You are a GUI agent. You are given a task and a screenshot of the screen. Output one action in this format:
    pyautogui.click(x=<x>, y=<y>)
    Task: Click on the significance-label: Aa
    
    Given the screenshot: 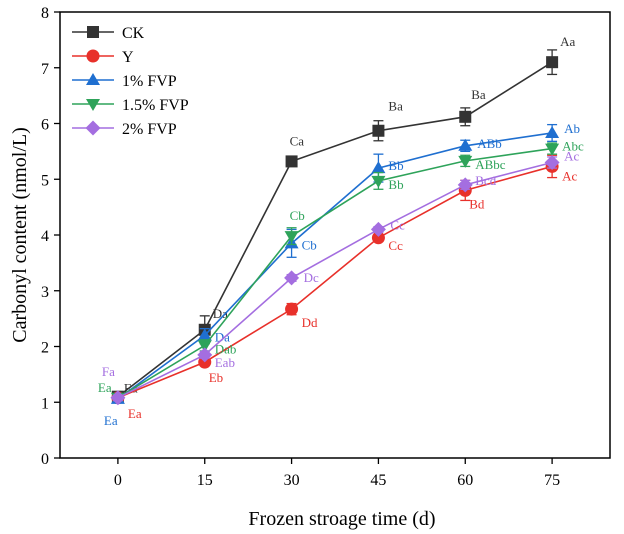 What is the action you would take?
    pyautogui.click(x=567, y=41)
    